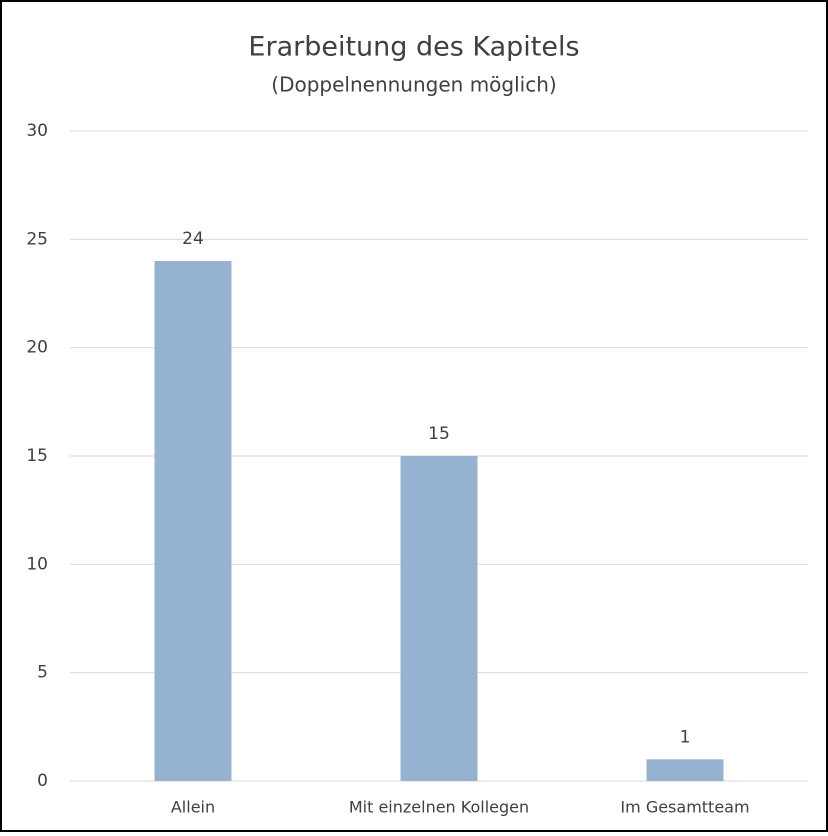 Image resolution: width=828 pixels, height=836 pixels. I want to click on x-tick-label: Im Gesamtteam, so click(684, 807).